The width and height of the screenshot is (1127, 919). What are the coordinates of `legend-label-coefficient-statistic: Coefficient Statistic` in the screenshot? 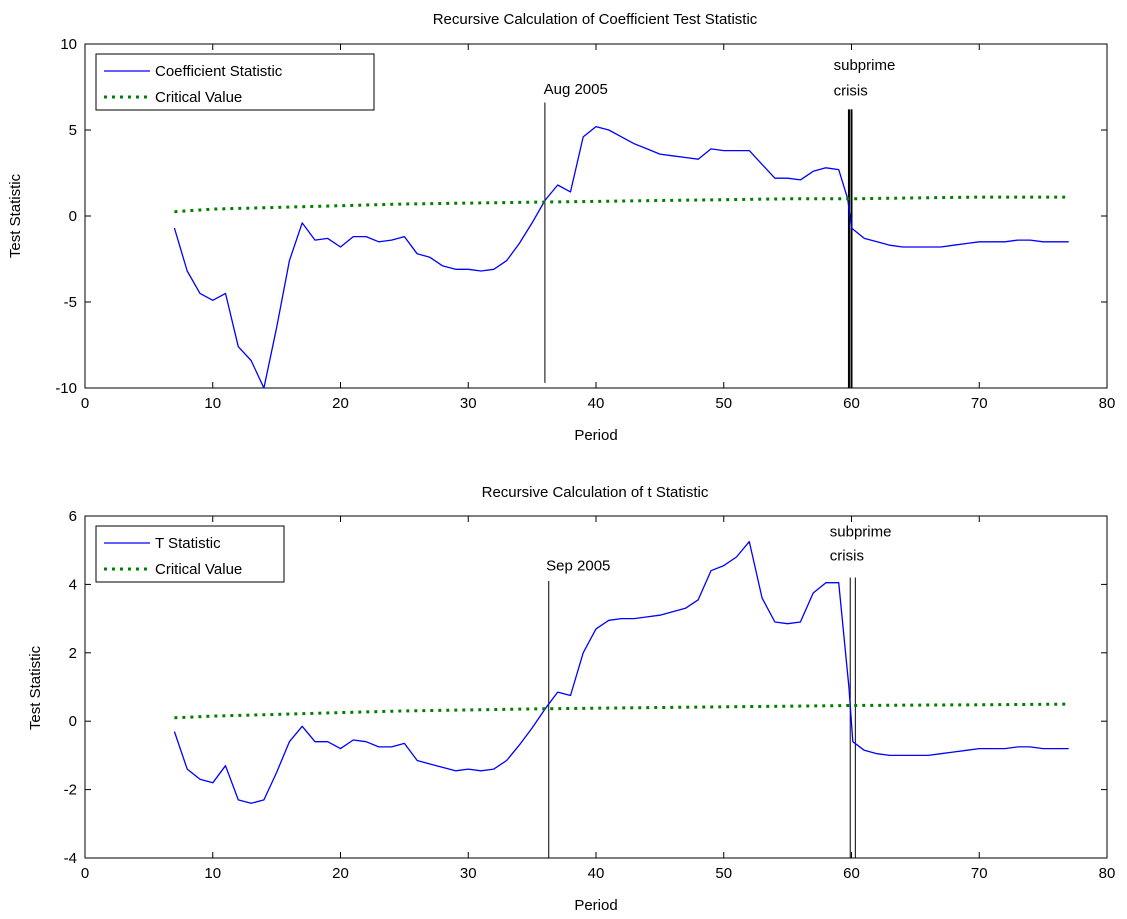 It's located at (219, 71).